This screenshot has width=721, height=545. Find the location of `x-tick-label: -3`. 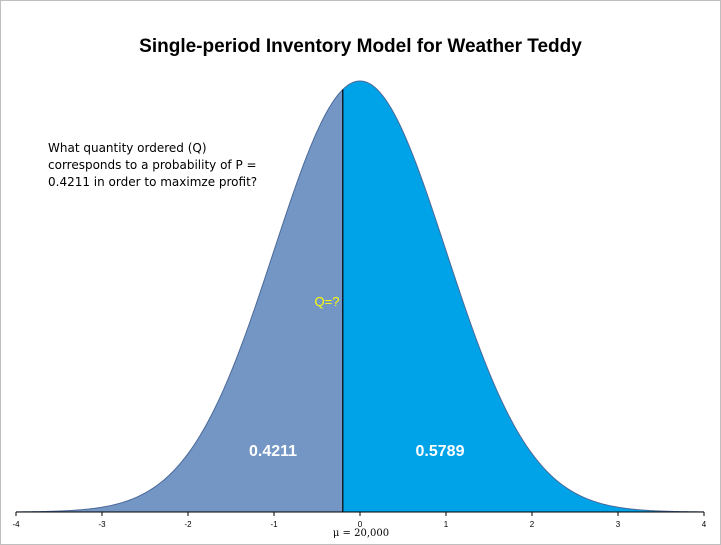

x-tick-label: -3 is located at coordinates (102, 524).